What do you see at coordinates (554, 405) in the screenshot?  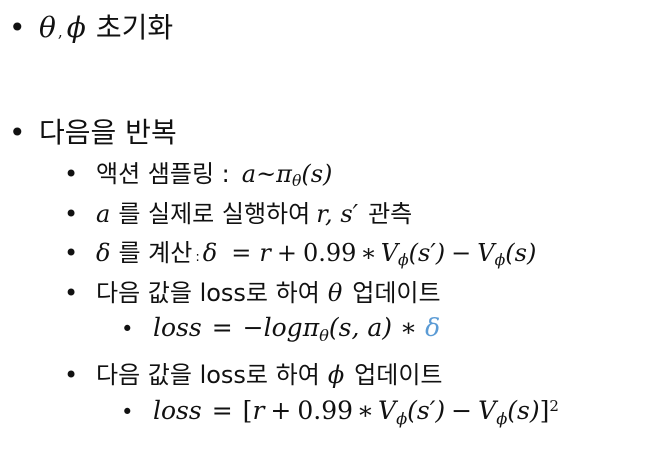 I see `exponent: 2` at bounding box center [554, 405].